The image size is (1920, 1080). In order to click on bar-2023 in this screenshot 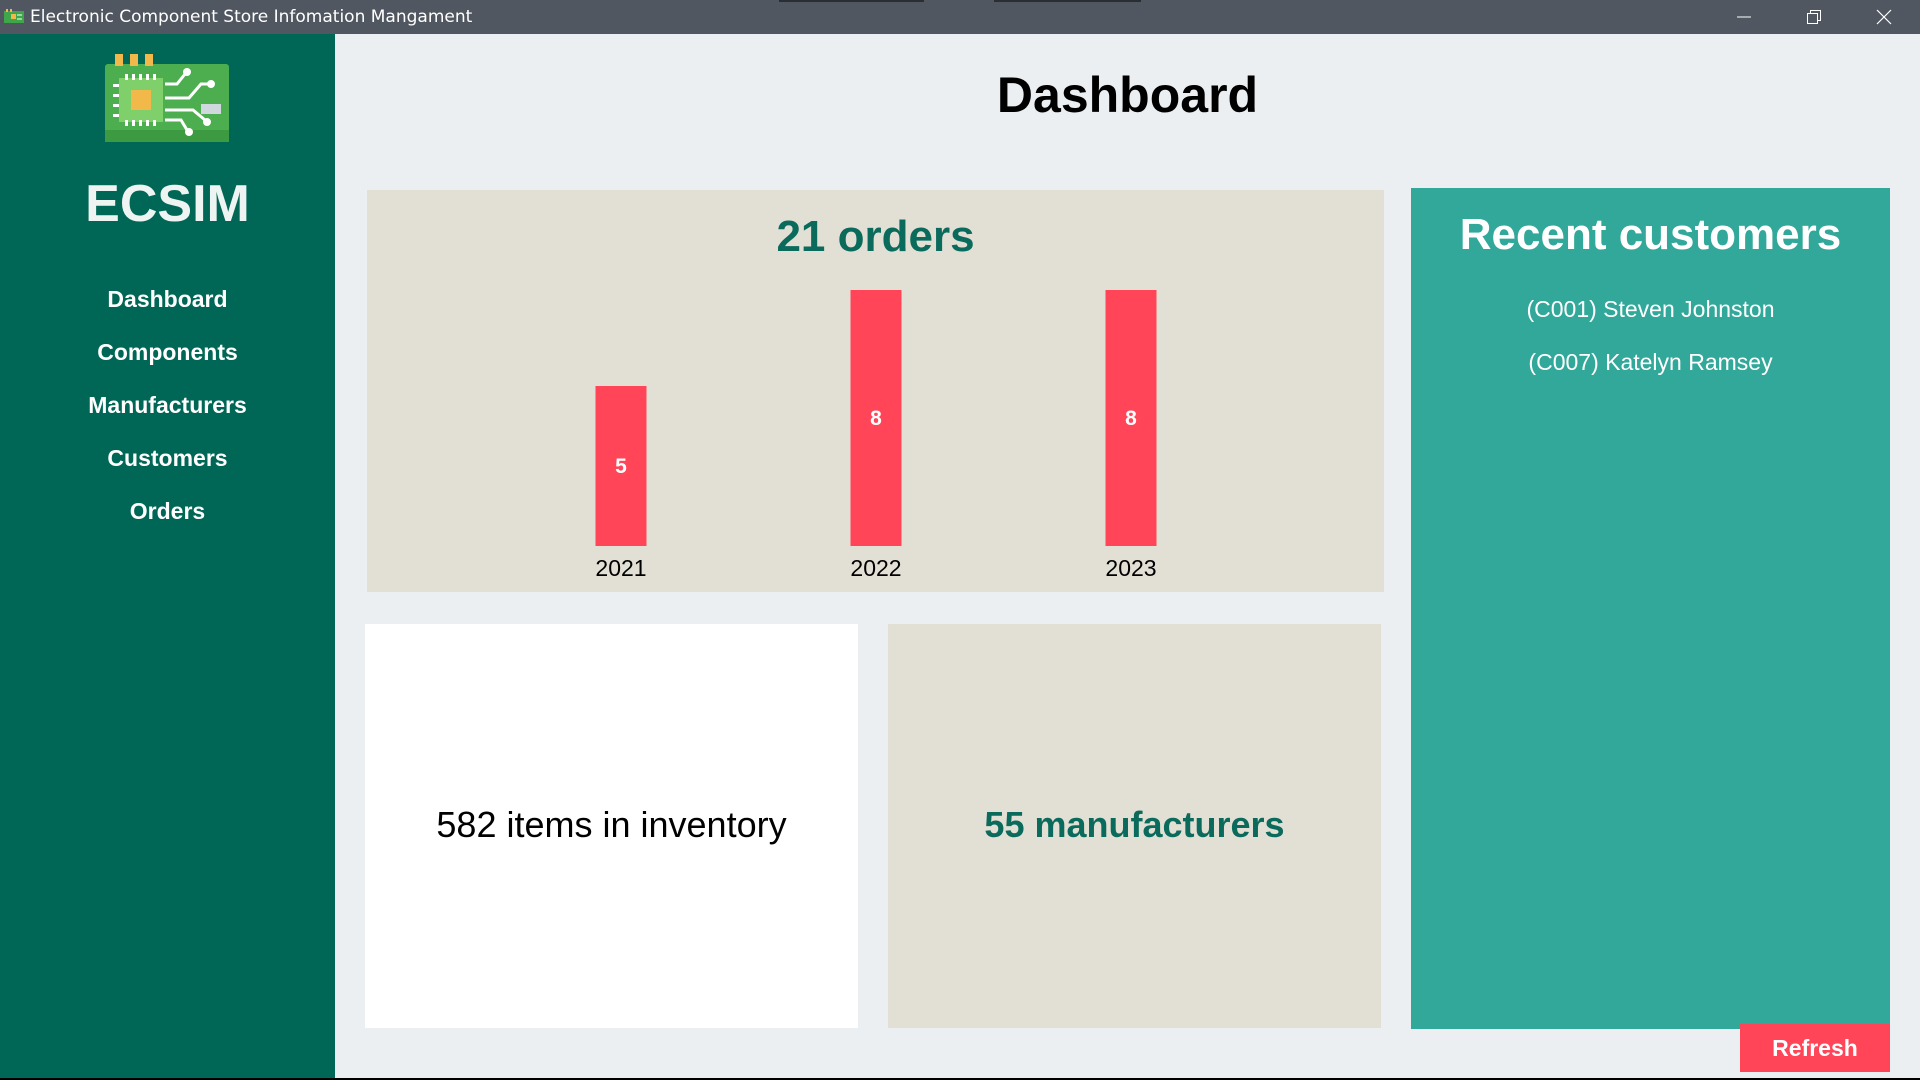, I will do `click(1131, 418)`.